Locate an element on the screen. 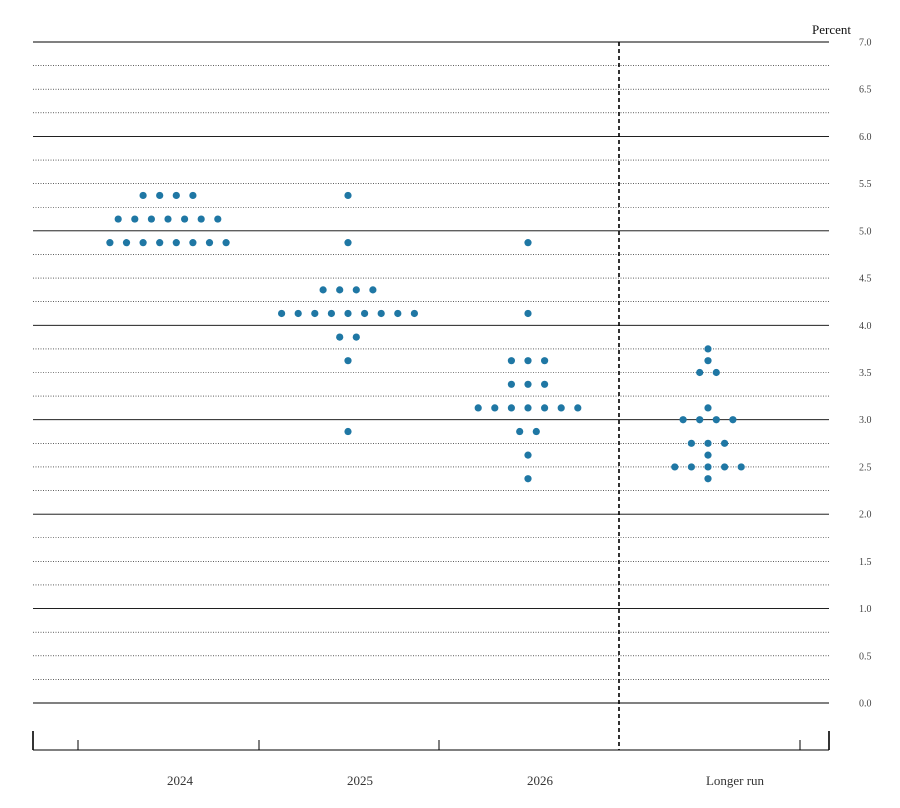 The width and height of the screenshot is (900, 808). x-category-label: 2026 is located at coordinates (540, 780).